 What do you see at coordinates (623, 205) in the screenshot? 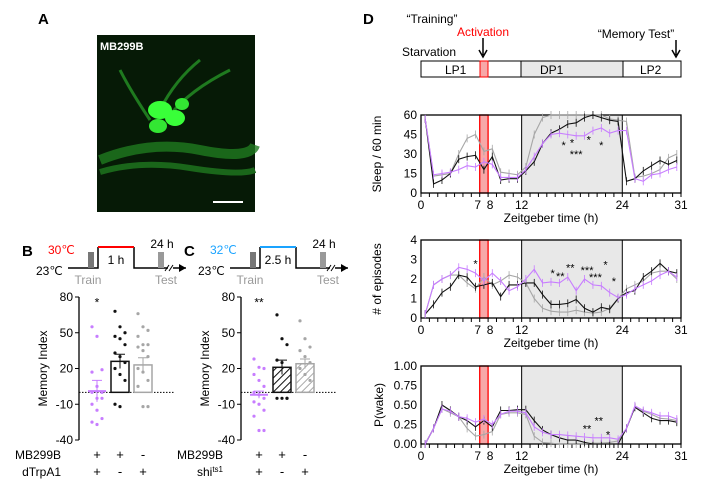
I see `x-tick-label: 24` at bounding box center [623, 205].